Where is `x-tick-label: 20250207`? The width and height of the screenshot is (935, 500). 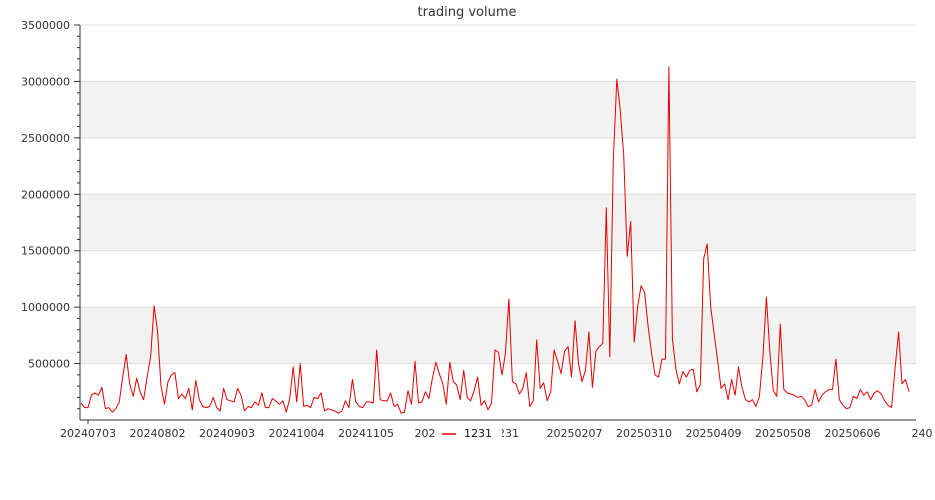 x-tick-label: 20250207 is located at coordinates (575, 433).